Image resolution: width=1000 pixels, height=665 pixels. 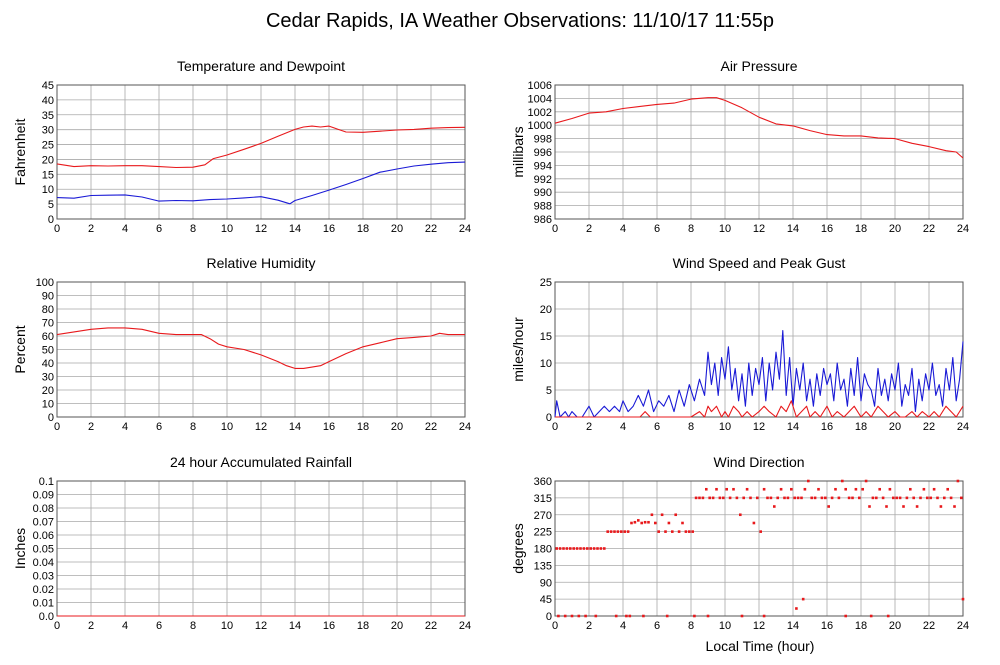 What do you see at coordinates (261, 263) in the screenshot?
I see `chart-title: Relative Humidity` at bounding box center [261, 263].